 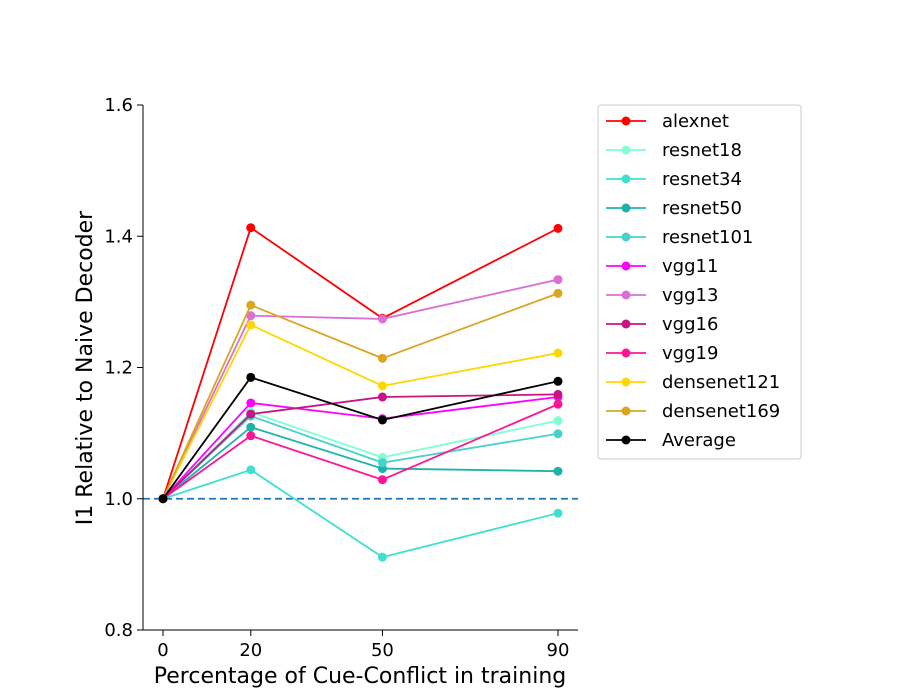 What do you see at coordinates (118, 368) in the screenshot?
I see `y-tick-label: 1.2` at bounding box center [118, 368].